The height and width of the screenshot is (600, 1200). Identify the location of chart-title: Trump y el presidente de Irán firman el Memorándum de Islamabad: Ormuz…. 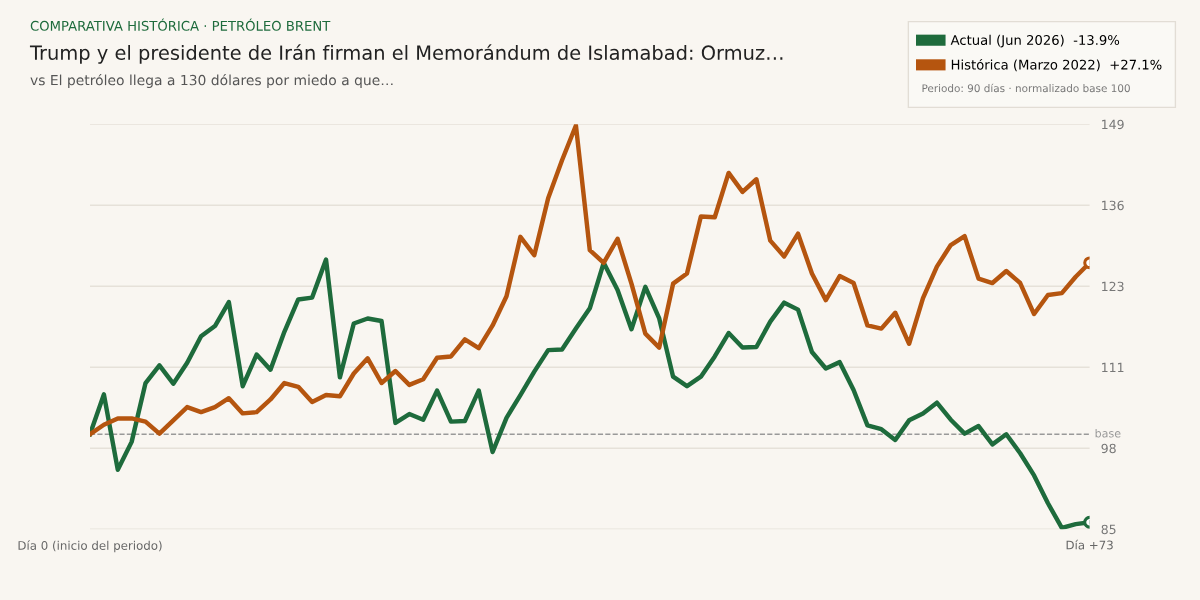
(406, 54).